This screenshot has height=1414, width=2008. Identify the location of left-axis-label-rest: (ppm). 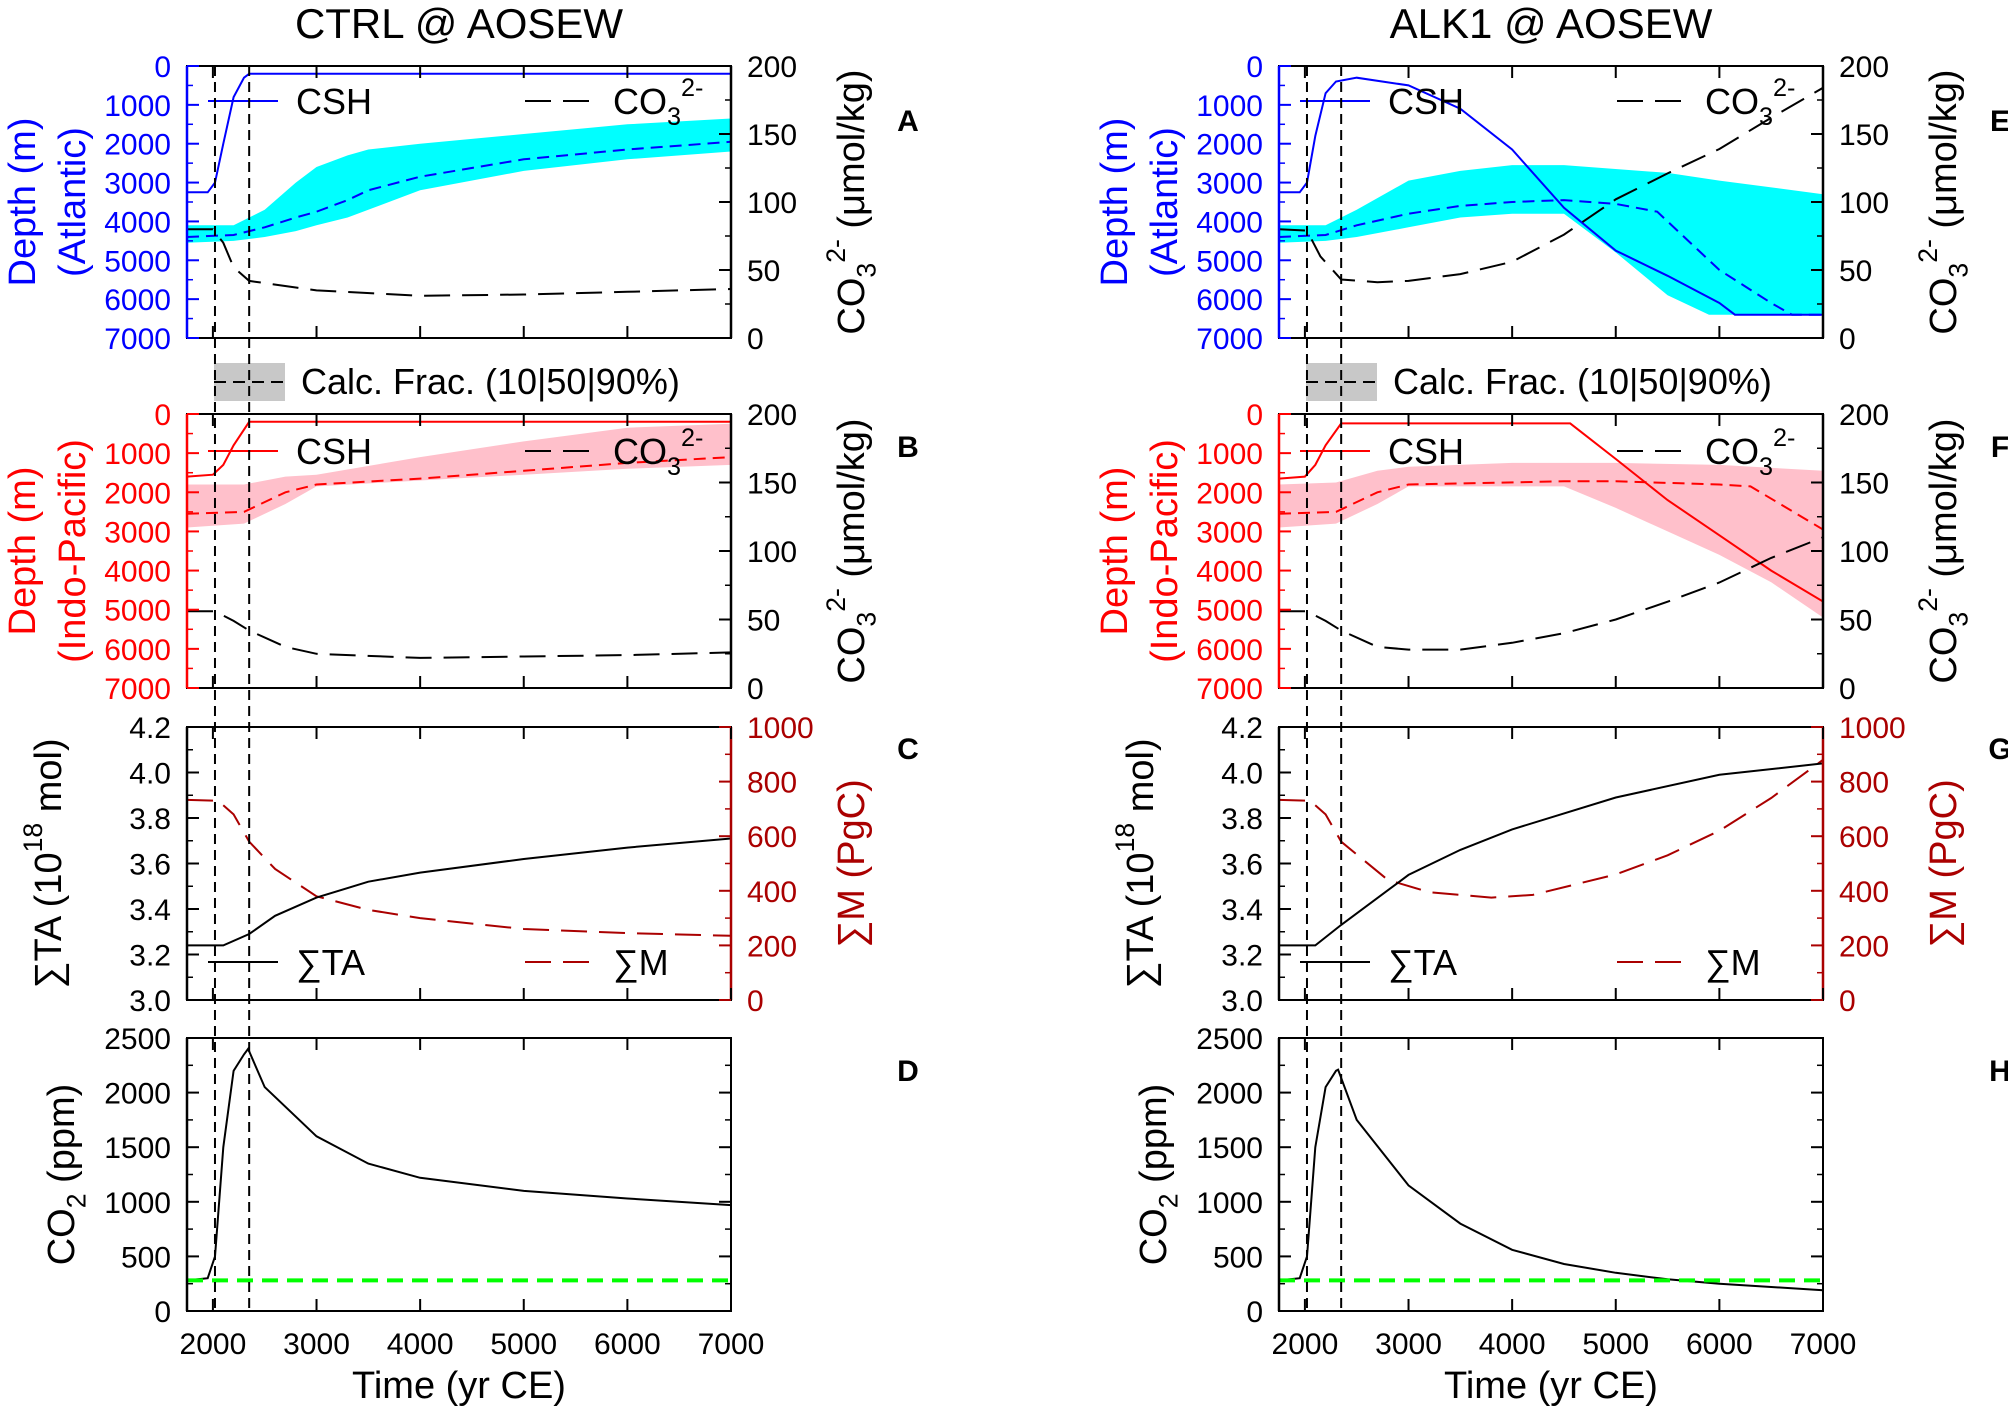
(1154, 1139).